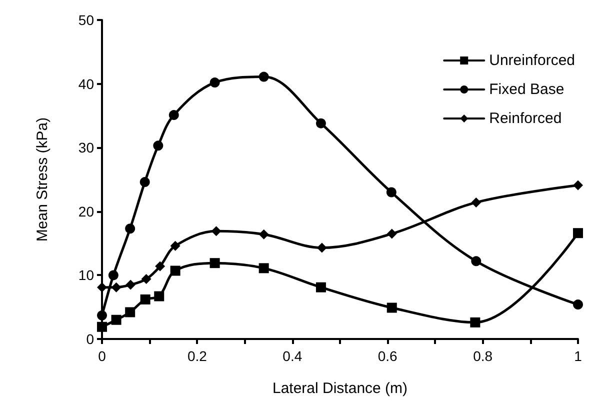  I want to click on x-axis-title: Lateral Distance (m), so click(340, 388).